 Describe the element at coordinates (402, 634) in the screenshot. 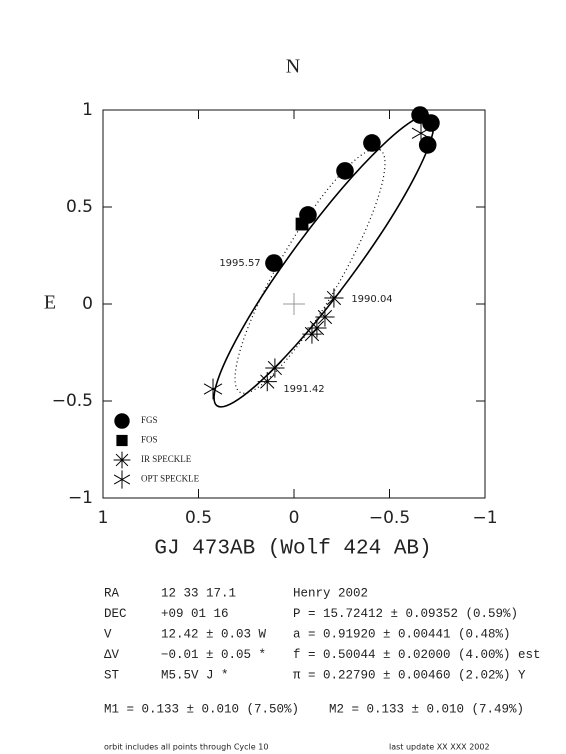

I see `info-text: a = 0.91920 ± 0.00441 (0.48%)` at that location.